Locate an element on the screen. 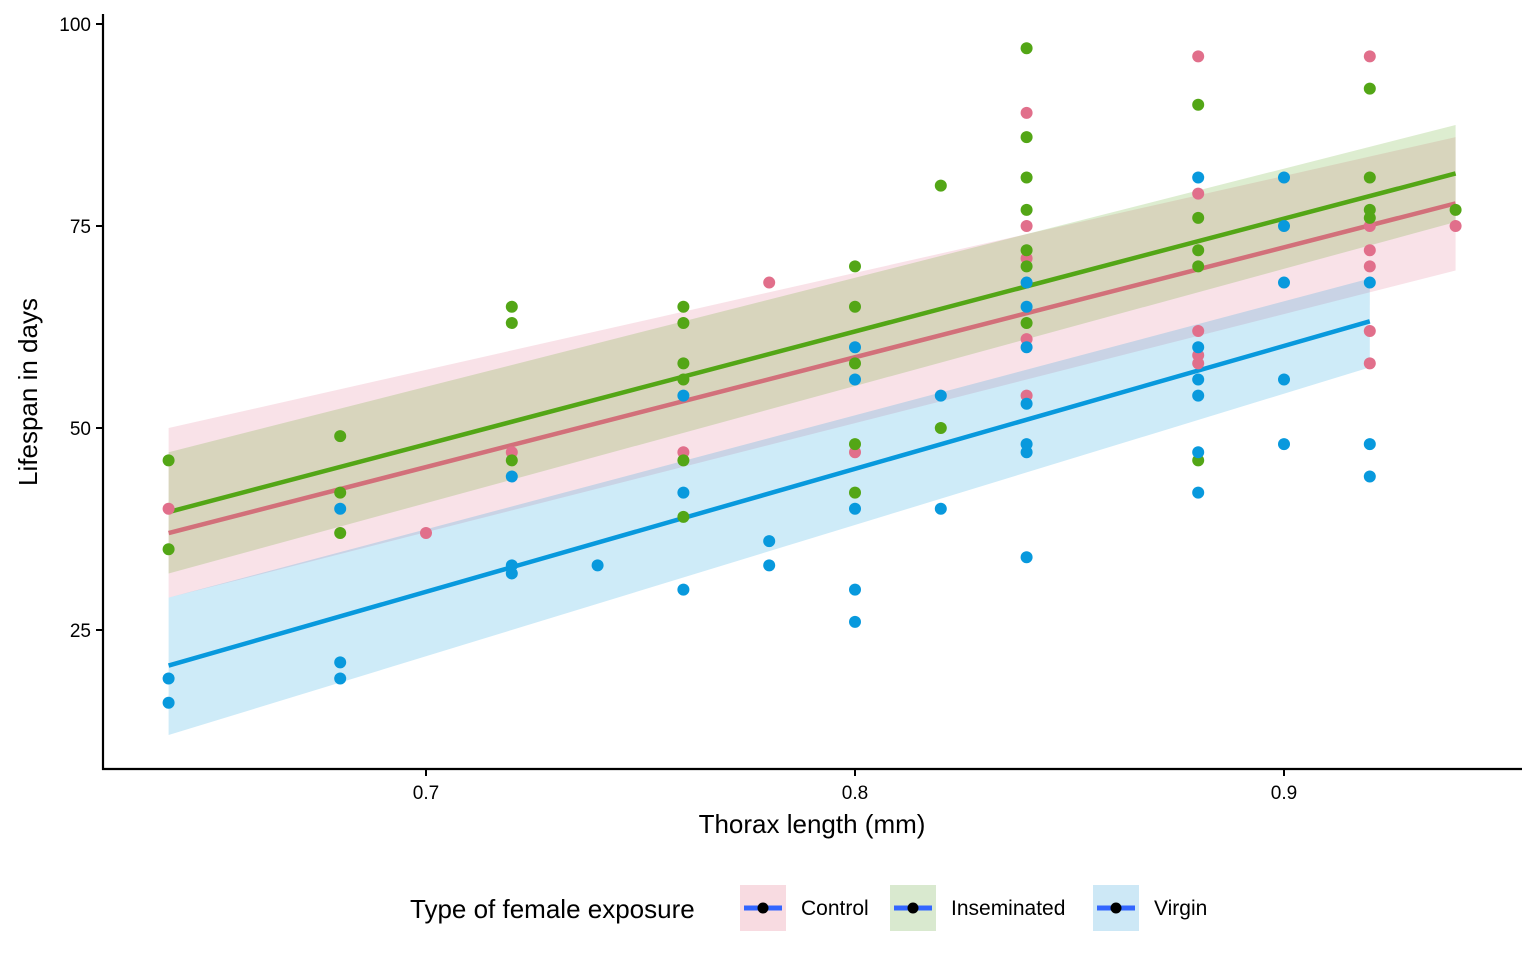 This screenshot has height=960, width=1536. legend-item-inseminated: Inseminated is located at coordinates (977, 908).